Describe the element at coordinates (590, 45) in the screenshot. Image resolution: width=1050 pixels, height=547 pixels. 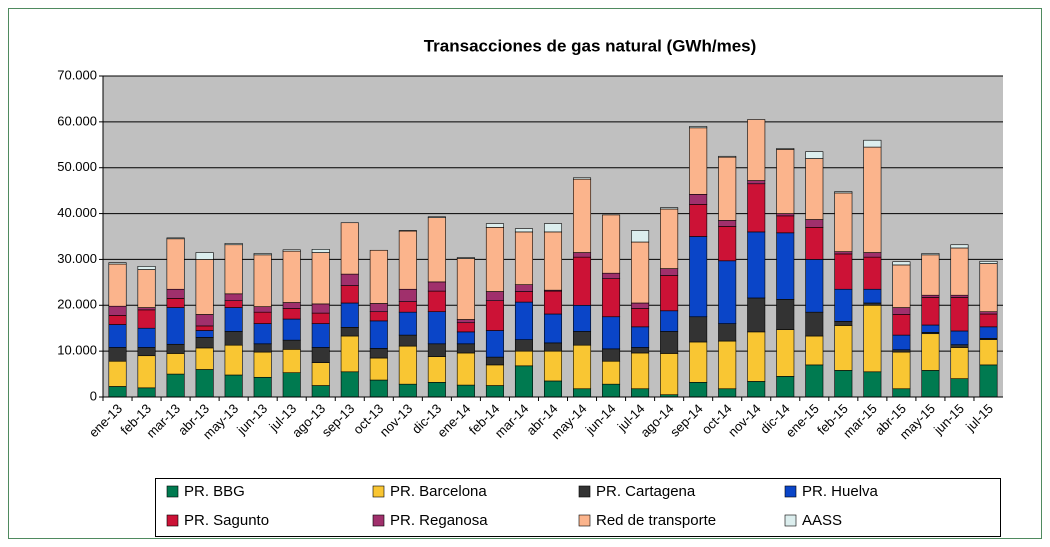
I see `chart-title: Transacciones de gas natural (GWh/mes)` at that location.